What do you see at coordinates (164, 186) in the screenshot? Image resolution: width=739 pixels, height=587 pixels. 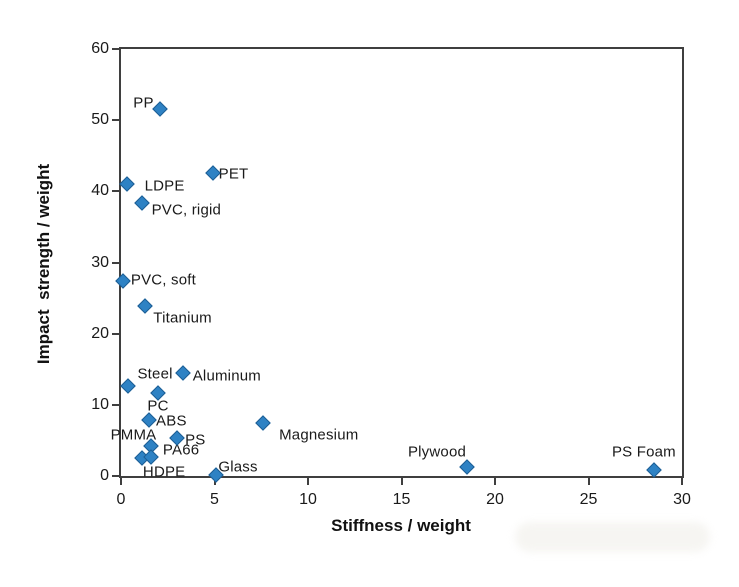 I see `data-label-ldpe: LDPE` at bounding box center [164, 186].